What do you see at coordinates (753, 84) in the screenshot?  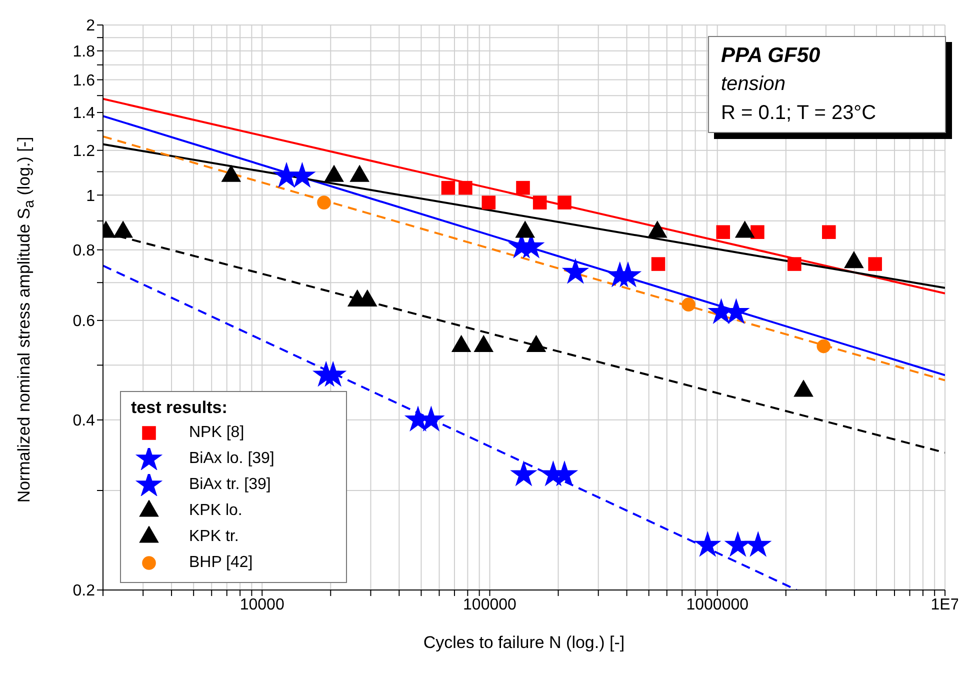 I see `annotation: tension` at bounding box center [753, 84].